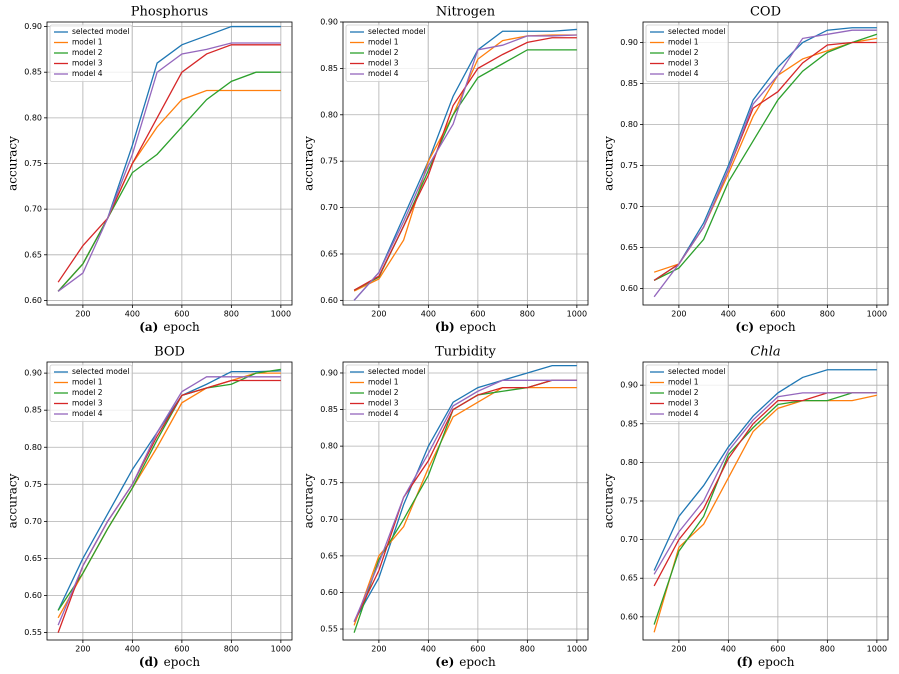  What do you see at coordinates (465, 352) in the screenshot?
I see `chart-title: Turbidity` at bounding box center [465, 352].